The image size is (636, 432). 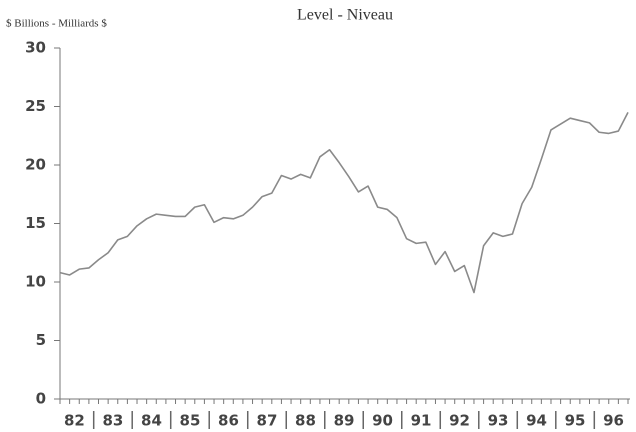 I want to click on x-tick-label: 88, so click(x=305, y=421).